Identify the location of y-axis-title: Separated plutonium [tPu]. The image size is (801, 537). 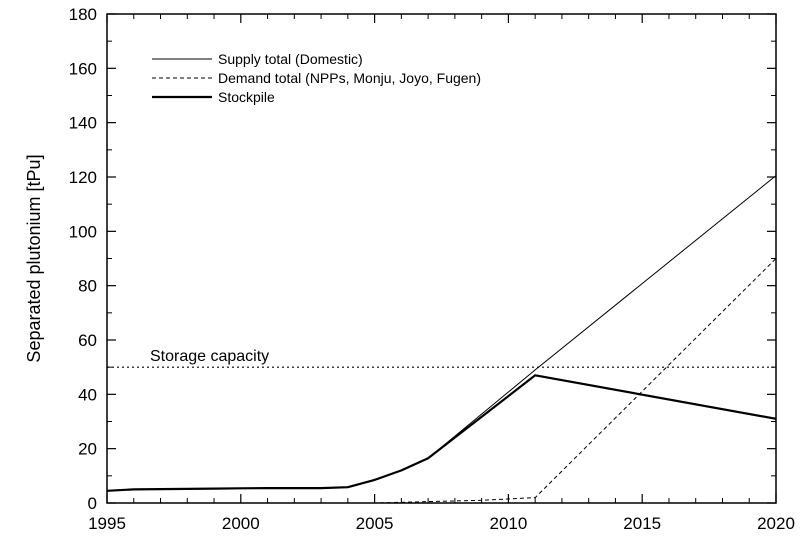
(34, 258).